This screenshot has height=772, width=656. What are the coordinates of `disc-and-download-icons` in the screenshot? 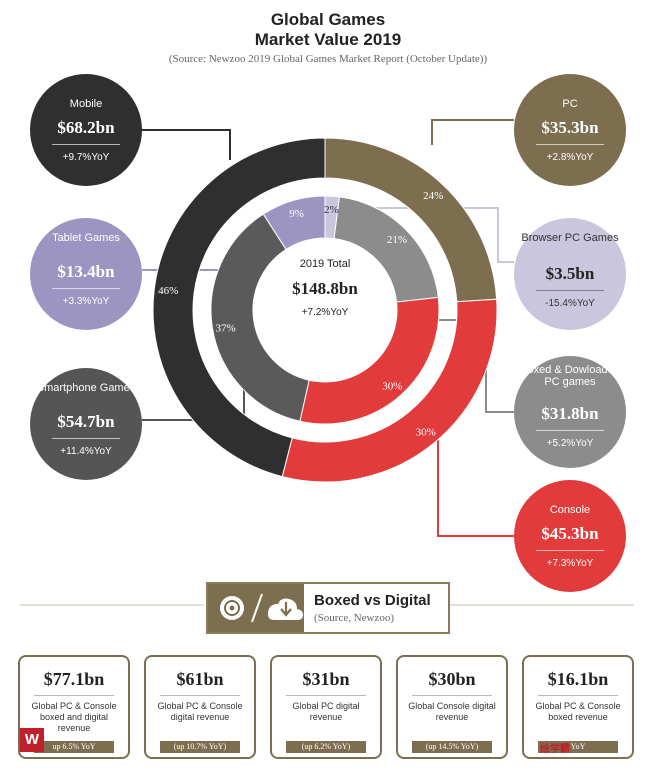 It's located at (261, 608).